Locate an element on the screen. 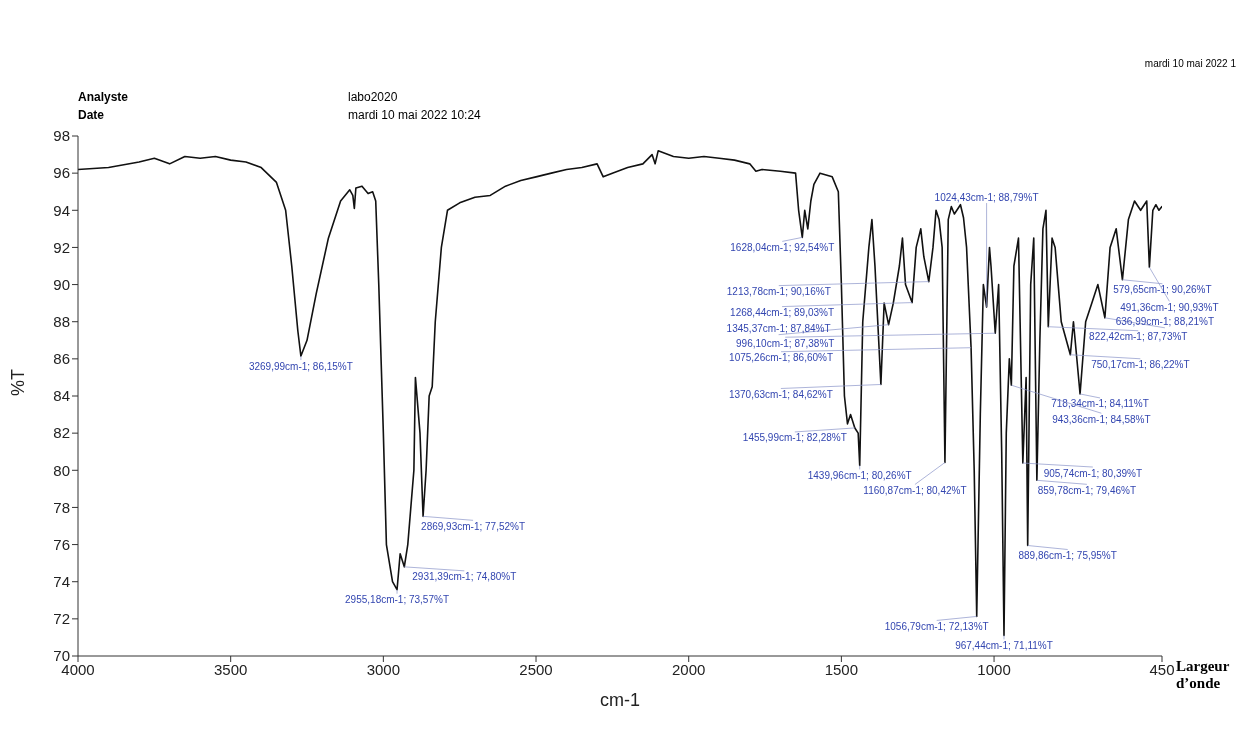 The height and width of the screenshot is (738, 1250). annotation: 1628,04cm-1; 92,54%T is located at coordinates (782, 247).